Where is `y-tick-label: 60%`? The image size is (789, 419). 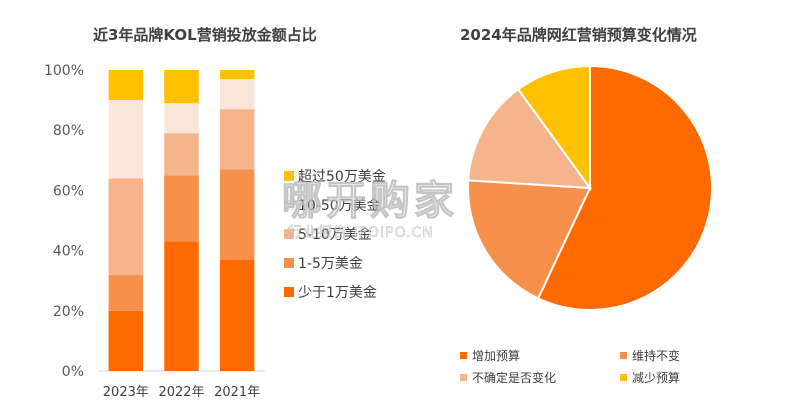 y-tick-label: 60% is located at coordinates (68, 191).